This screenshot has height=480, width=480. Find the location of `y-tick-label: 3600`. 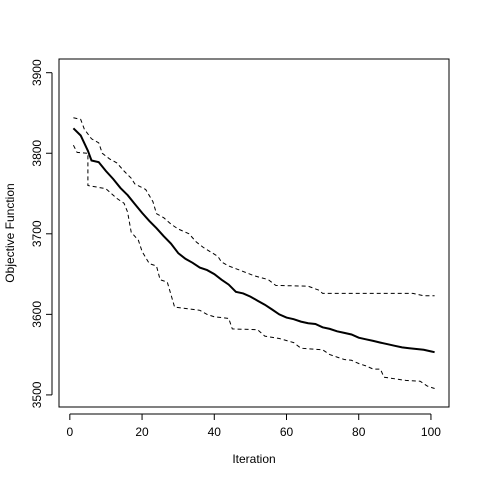

y-tick-label: 3600 is located at coordinates (37, 314).